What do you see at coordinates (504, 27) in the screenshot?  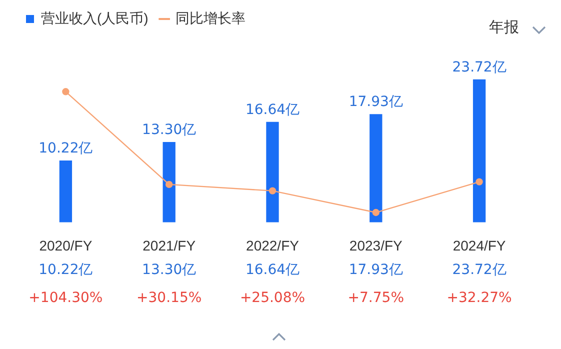 I see `text: 年报` at bounding box center [504, 27].